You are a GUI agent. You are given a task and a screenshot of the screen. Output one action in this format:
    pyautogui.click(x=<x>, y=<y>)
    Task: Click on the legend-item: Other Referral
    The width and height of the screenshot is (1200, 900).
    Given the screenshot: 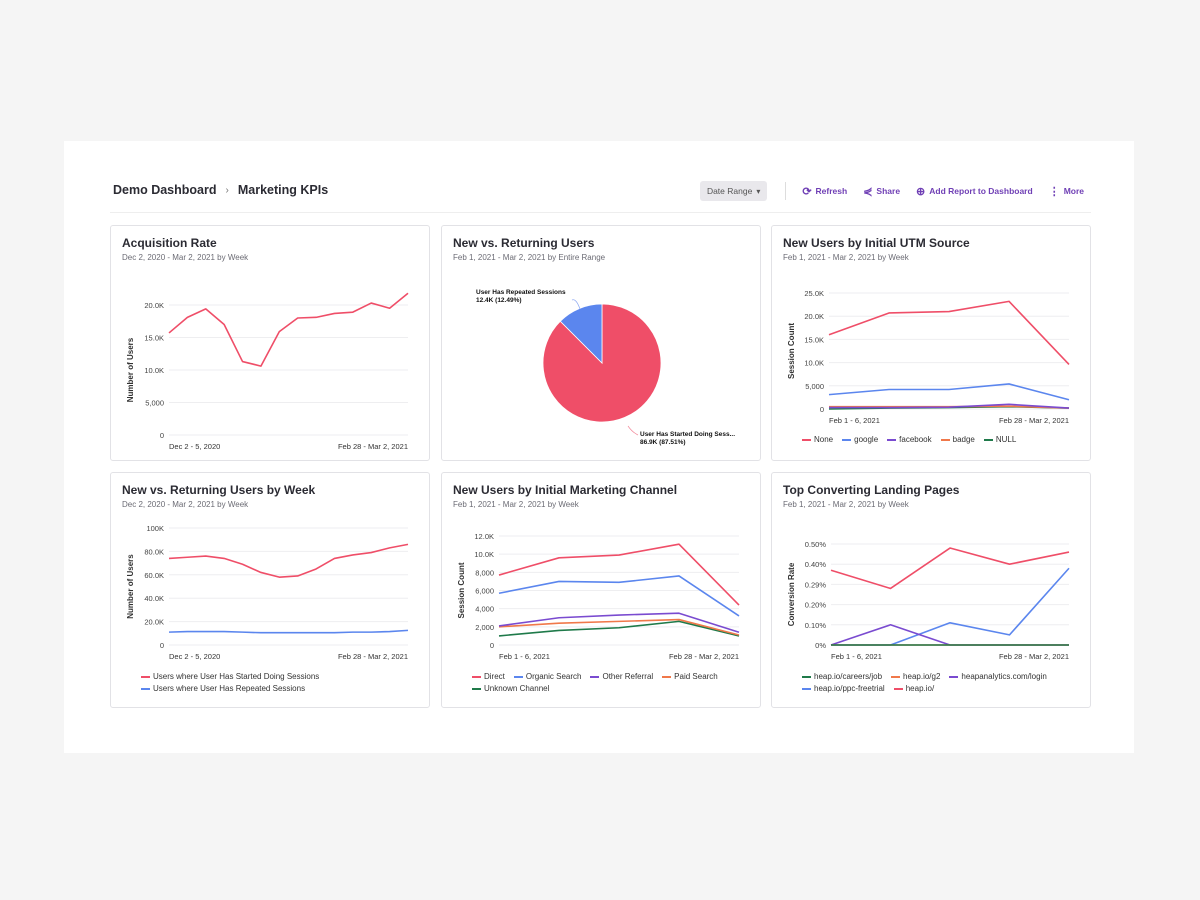 What is the action you would take?
    pyautogui.click(x=621, y=676)
    